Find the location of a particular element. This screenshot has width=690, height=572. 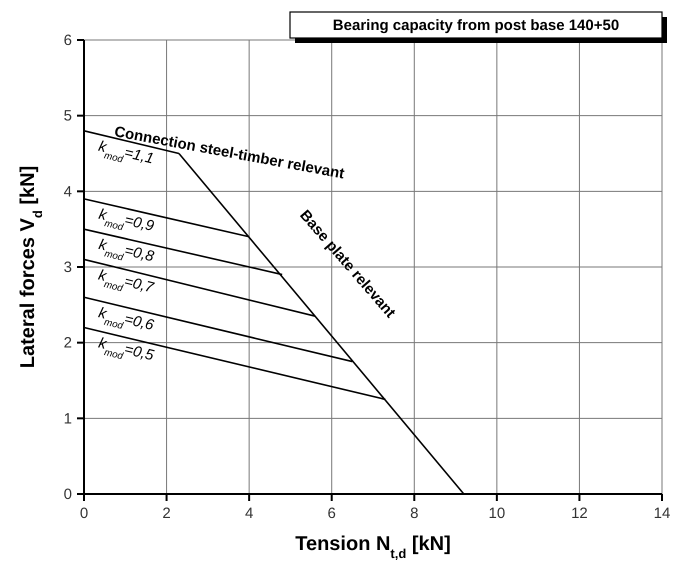

y-tick-label: 3 is located at coordinates (68, 267).